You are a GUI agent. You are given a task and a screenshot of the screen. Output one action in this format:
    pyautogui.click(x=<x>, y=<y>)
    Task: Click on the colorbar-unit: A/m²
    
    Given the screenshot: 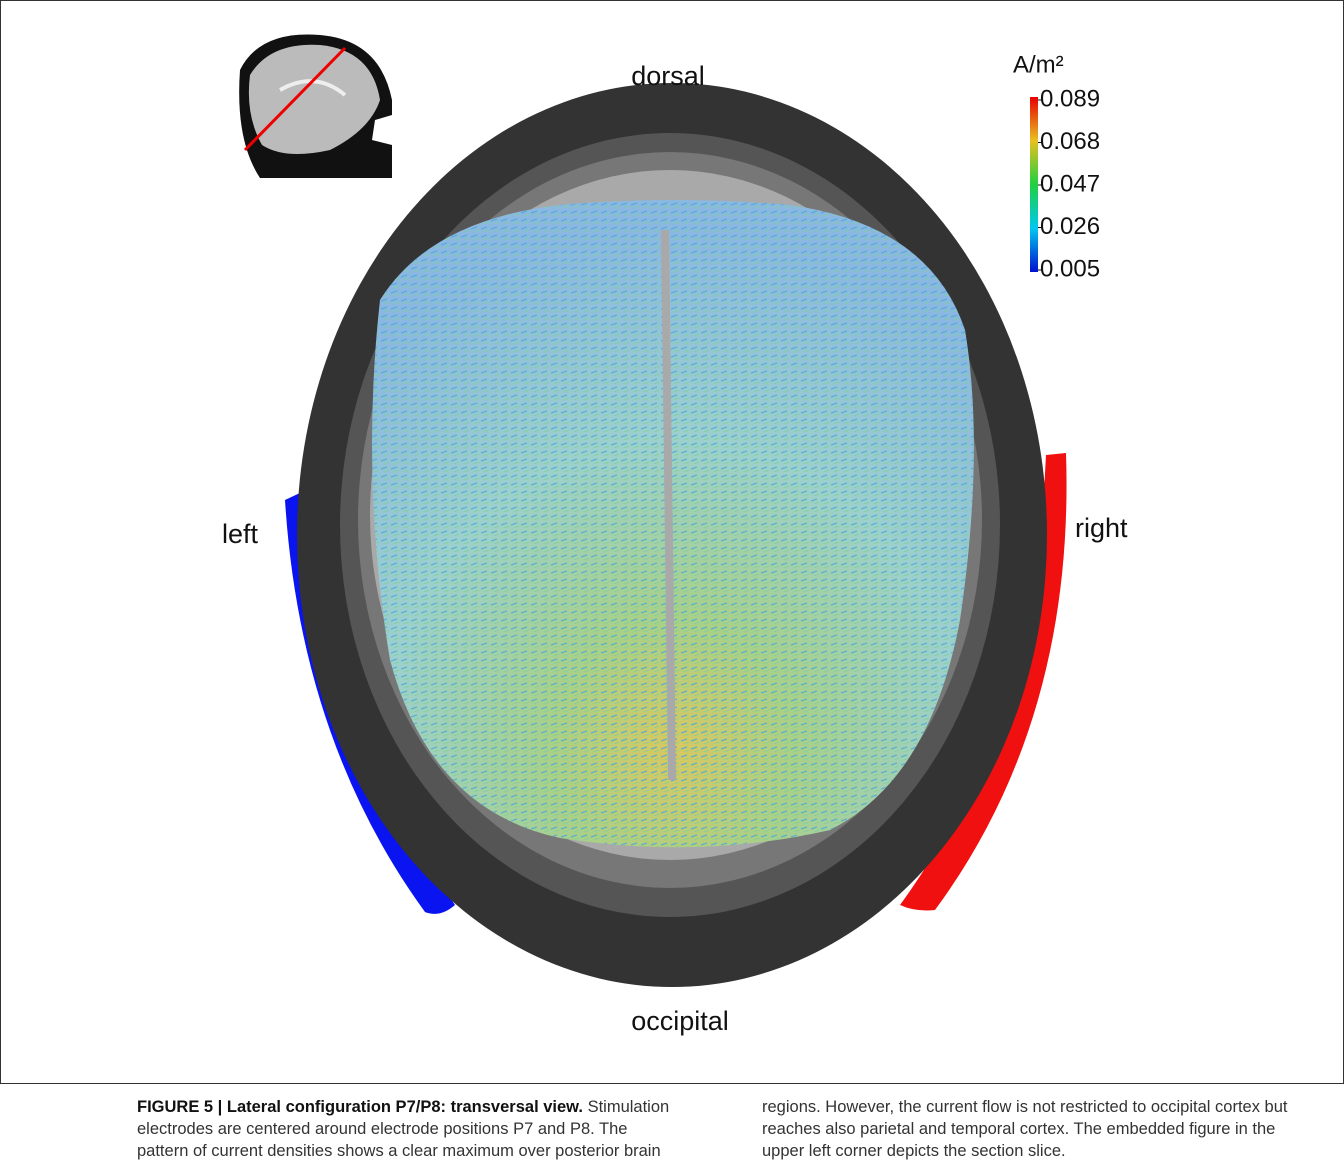 What is the action you would take?
    pyautogui.click(x=1038, y=64)
    